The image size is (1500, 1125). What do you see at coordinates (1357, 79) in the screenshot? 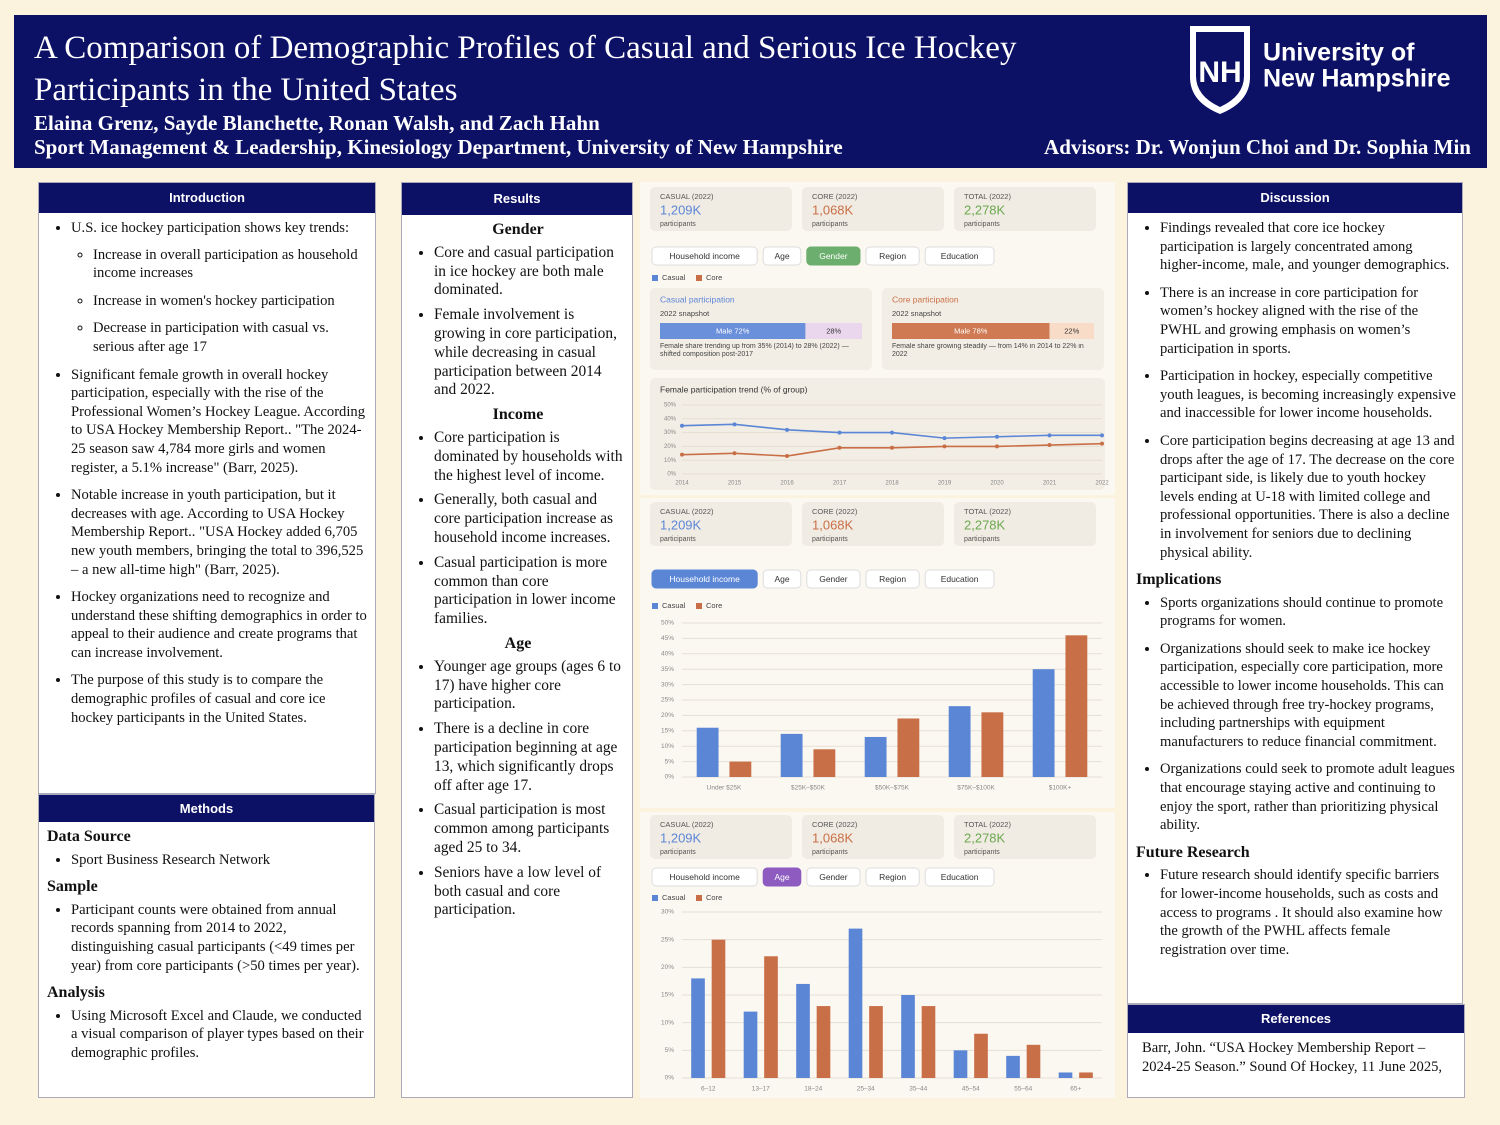
I see `logo-text: New Hampshire` at bounding box center [1357, 79].